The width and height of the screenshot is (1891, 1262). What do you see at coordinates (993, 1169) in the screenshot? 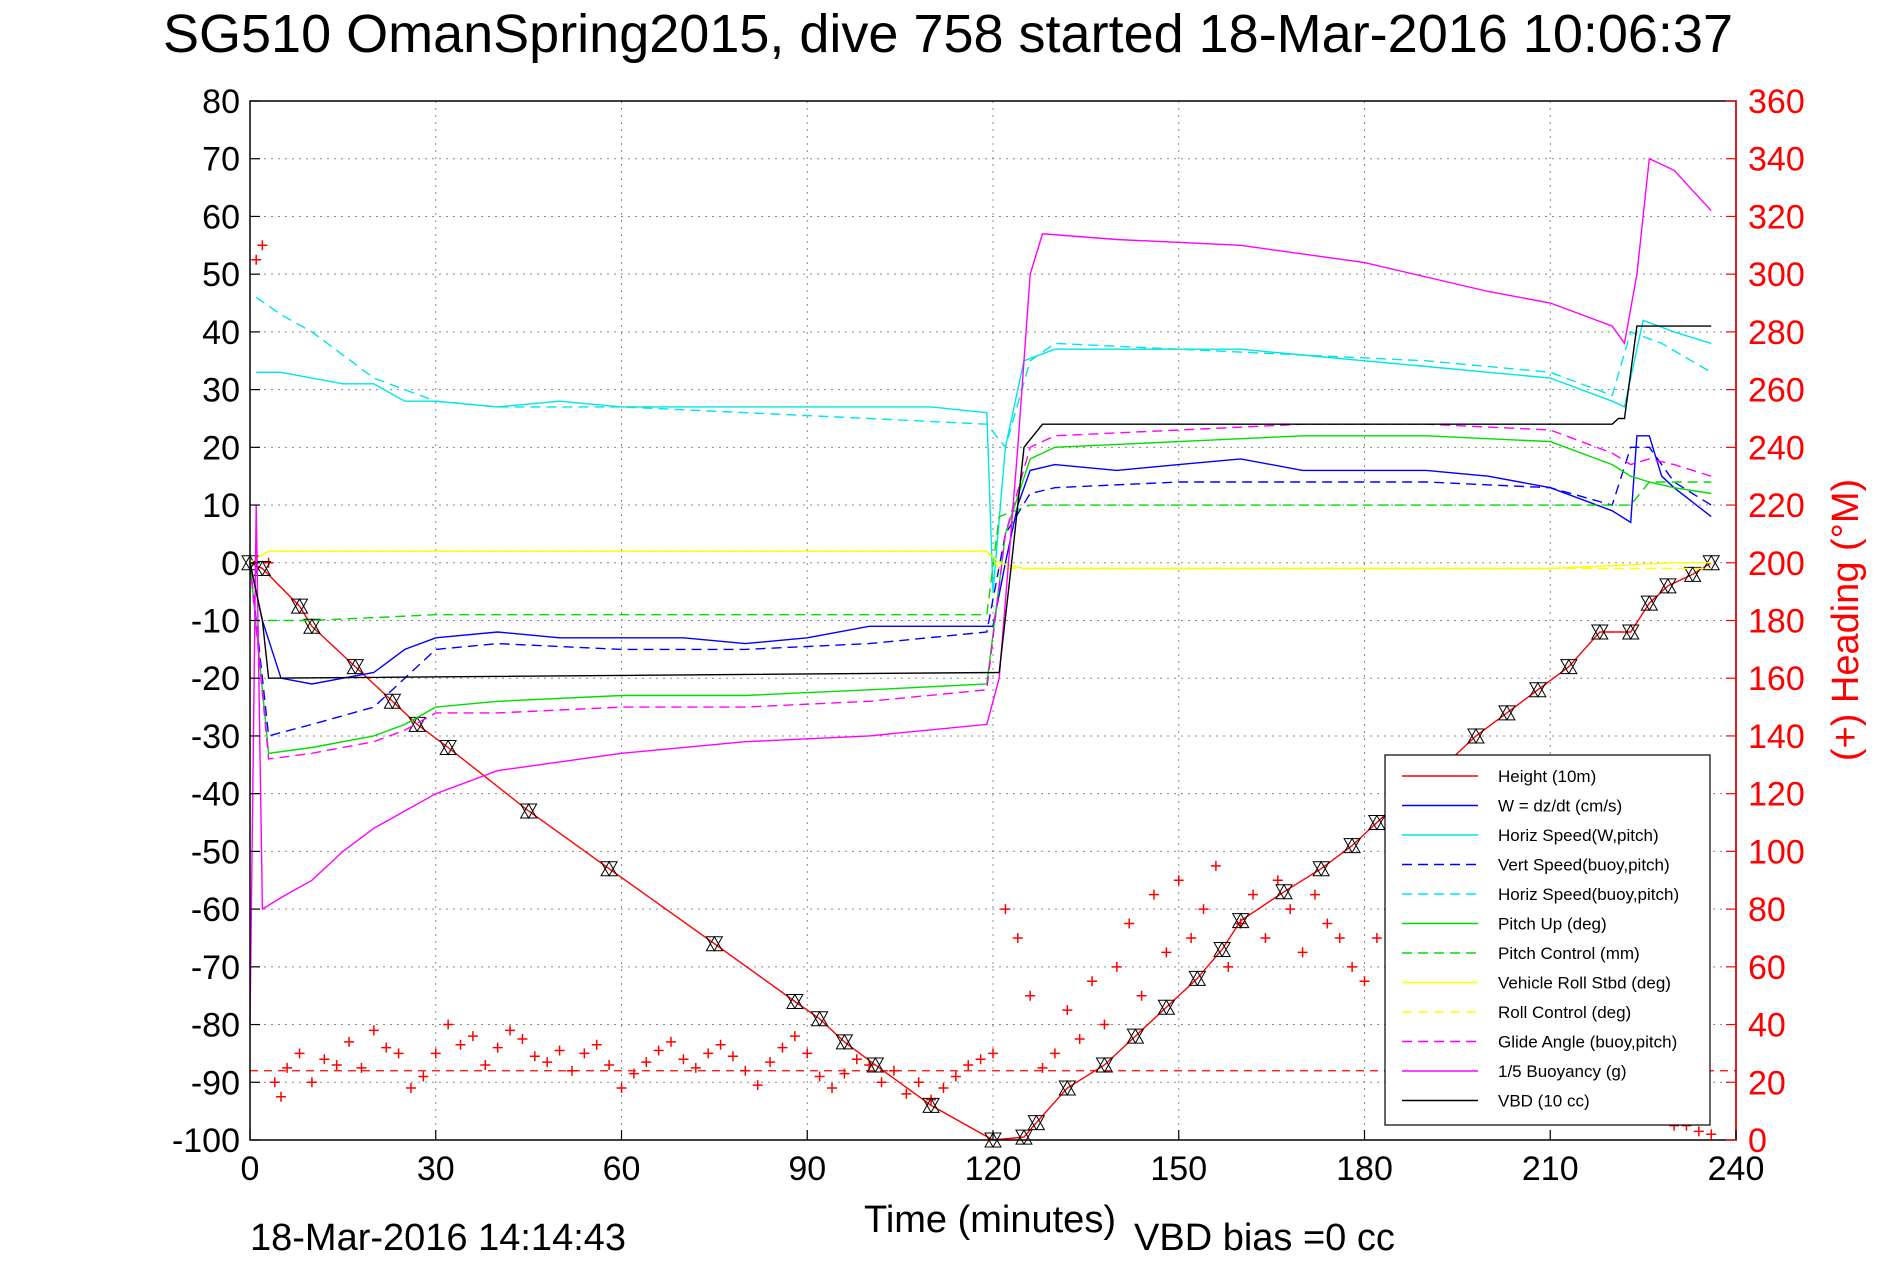
I see `x-tick-label: 120` at bounding box center [993, 1169].